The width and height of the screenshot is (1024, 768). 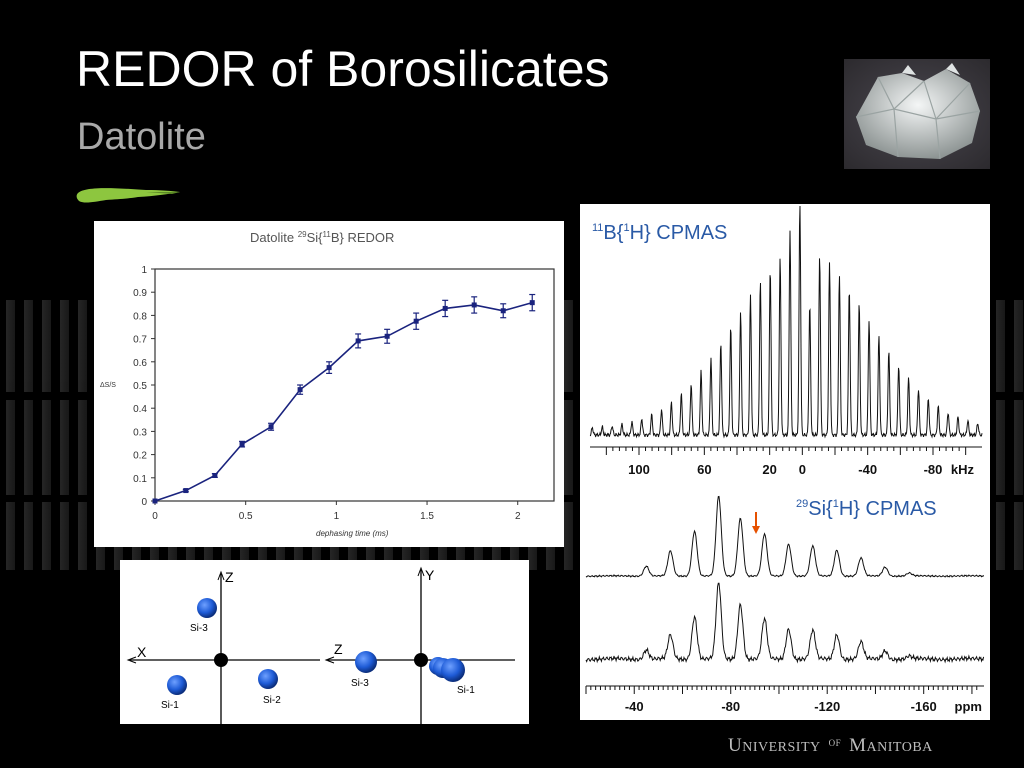 I want to click on atom-label-si-3: Si-3, so click(x=199, y=628).